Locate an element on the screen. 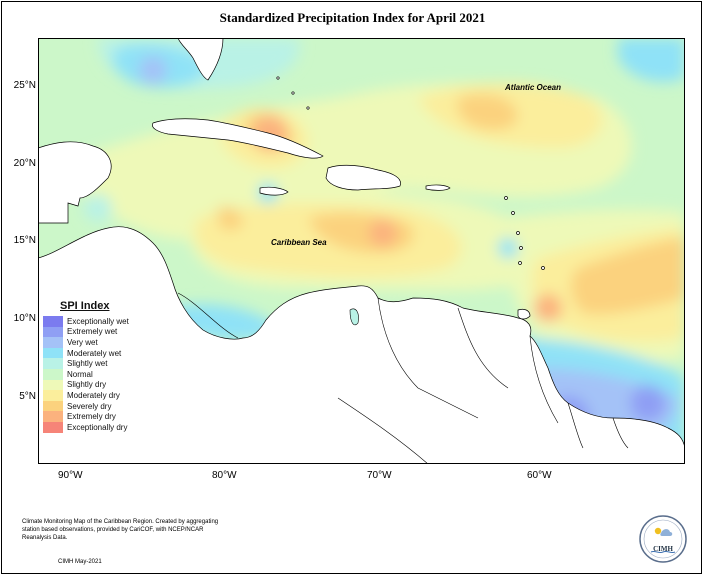 The width and height of the screenshot is (705, 577). legend-label: Extremely wet is located at coordinates (92, 332).